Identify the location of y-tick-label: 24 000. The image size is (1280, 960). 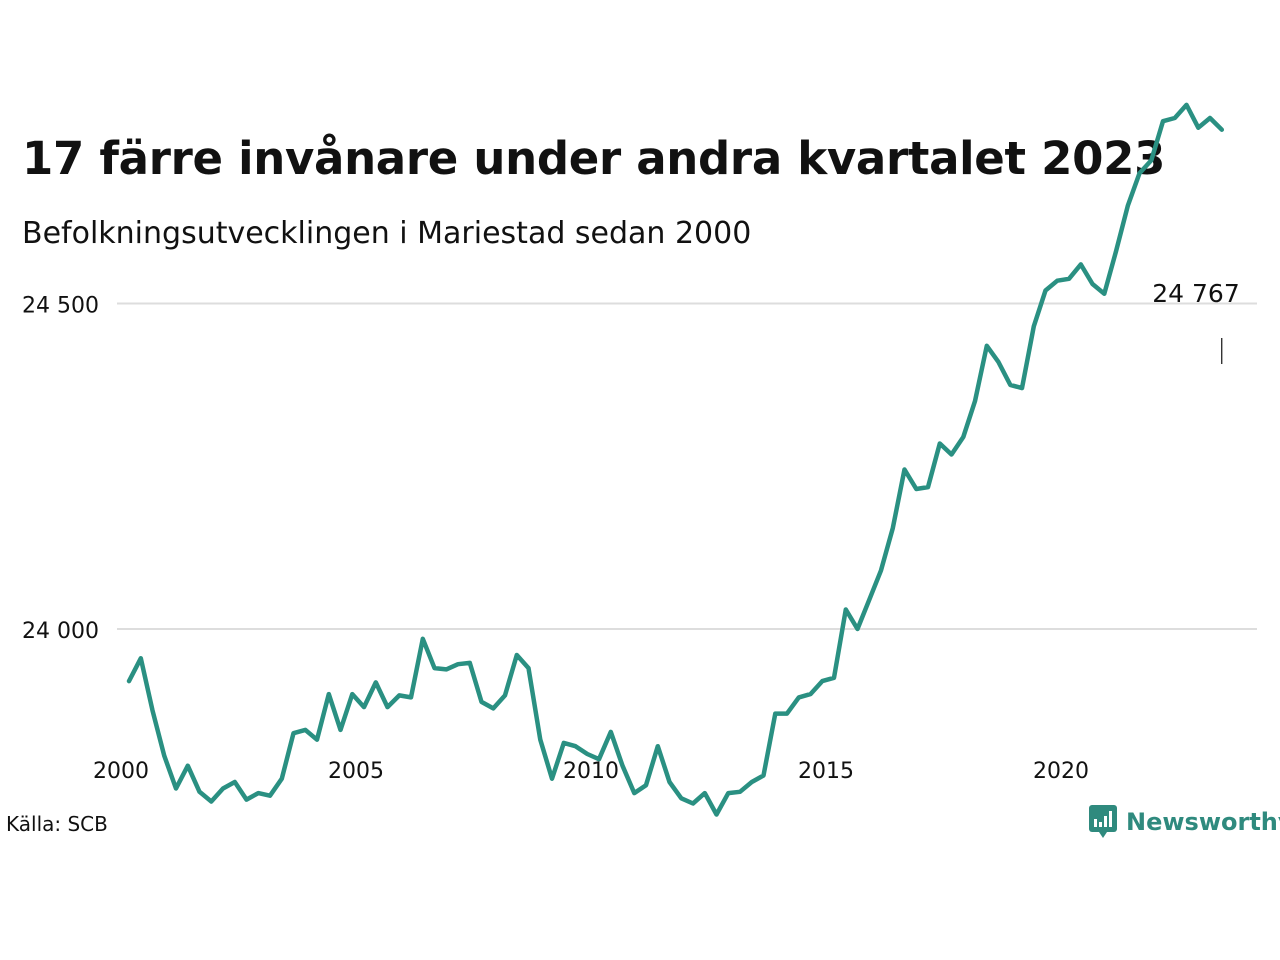
(60, 631).